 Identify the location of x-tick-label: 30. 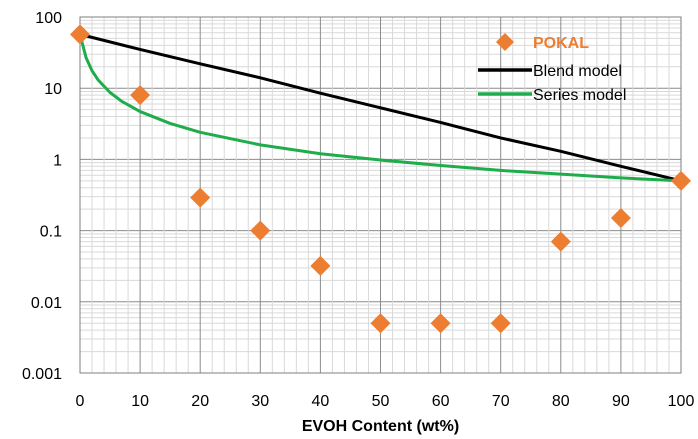
(260, 401).